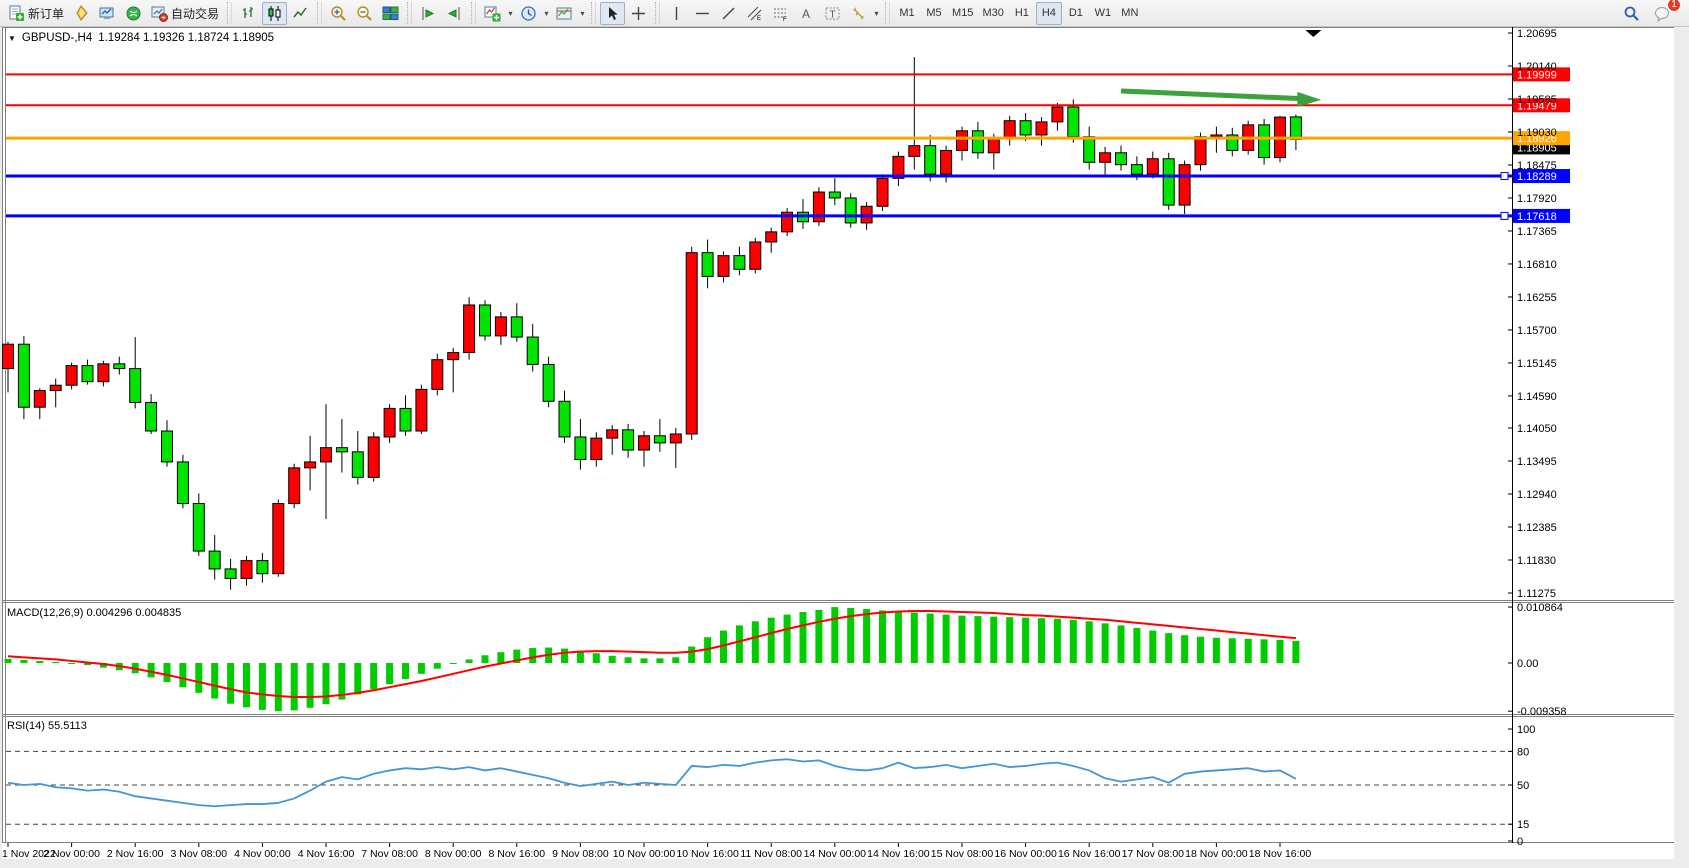  I want to click on cursor-tool-button, so click(613, 13).